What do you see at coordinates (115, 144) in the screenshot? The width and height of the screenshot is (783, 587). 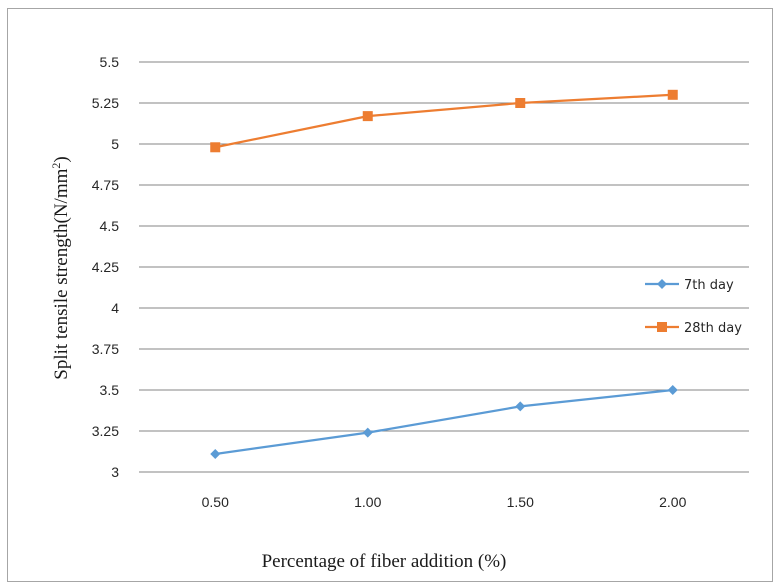 I see `y-tick-label: 5` at bounding box center [115, 144].